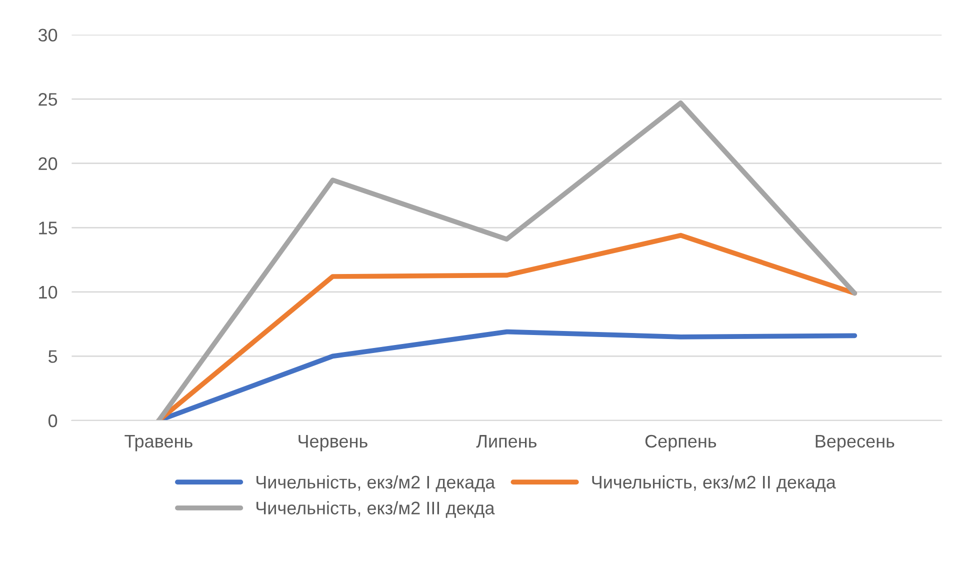 This screenshot has width=956, height=580. Describe the element at coordinates (158, 443) in the screenshot. I see `x-tick-label: Травень` at that location.